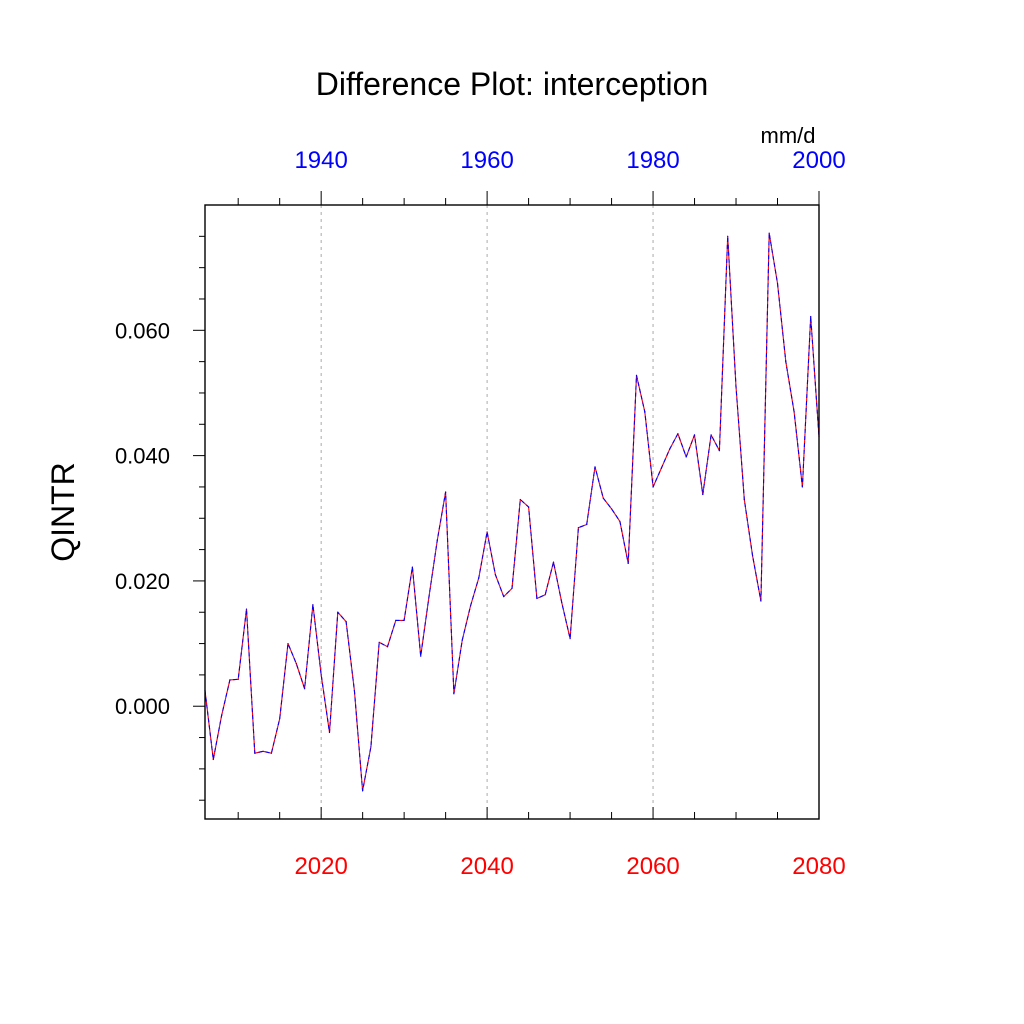  What do you see at coordinates (142, 706) in the screenshot?
I see `y-tick-label: 0.000` at bounding box center [142, 706].